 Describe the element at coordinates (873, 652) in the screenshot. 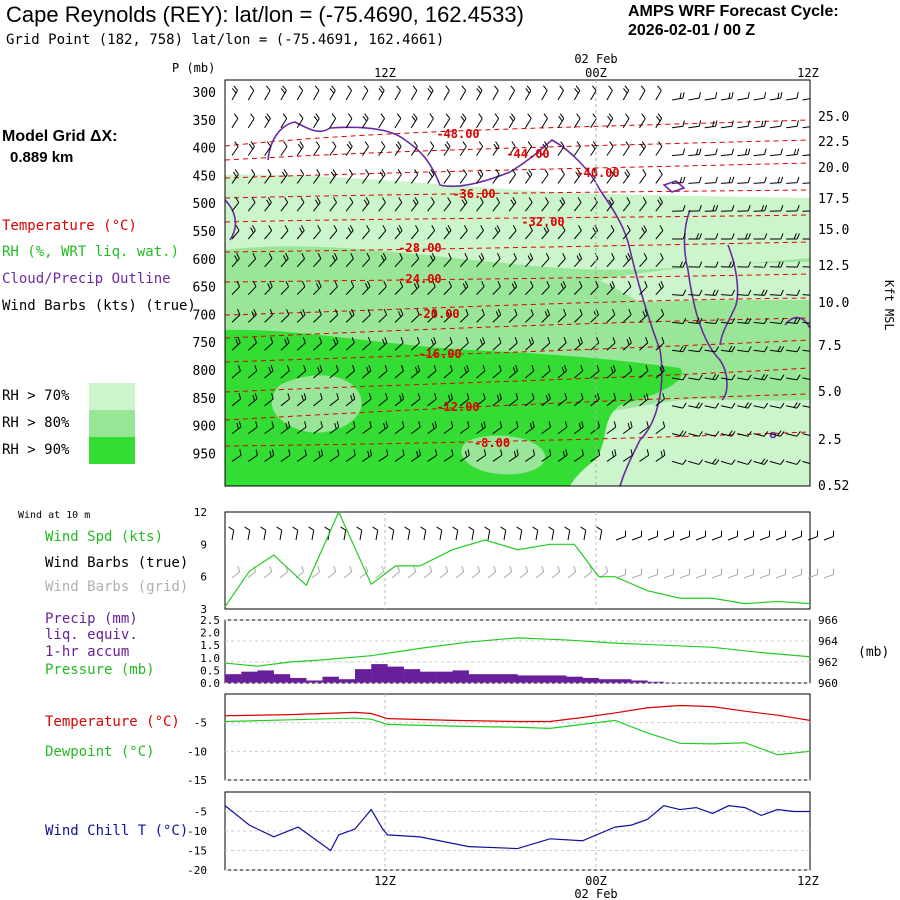

I see `pressure-unit: (mb)` at that location.